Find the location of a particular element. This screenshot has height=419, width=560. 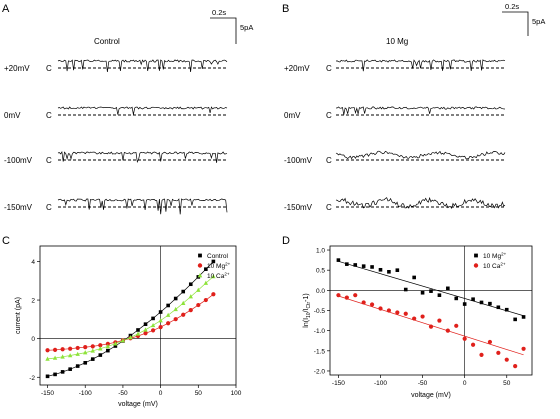

panel-b-current-scale: 5pA is located at coordinates (538, 21).